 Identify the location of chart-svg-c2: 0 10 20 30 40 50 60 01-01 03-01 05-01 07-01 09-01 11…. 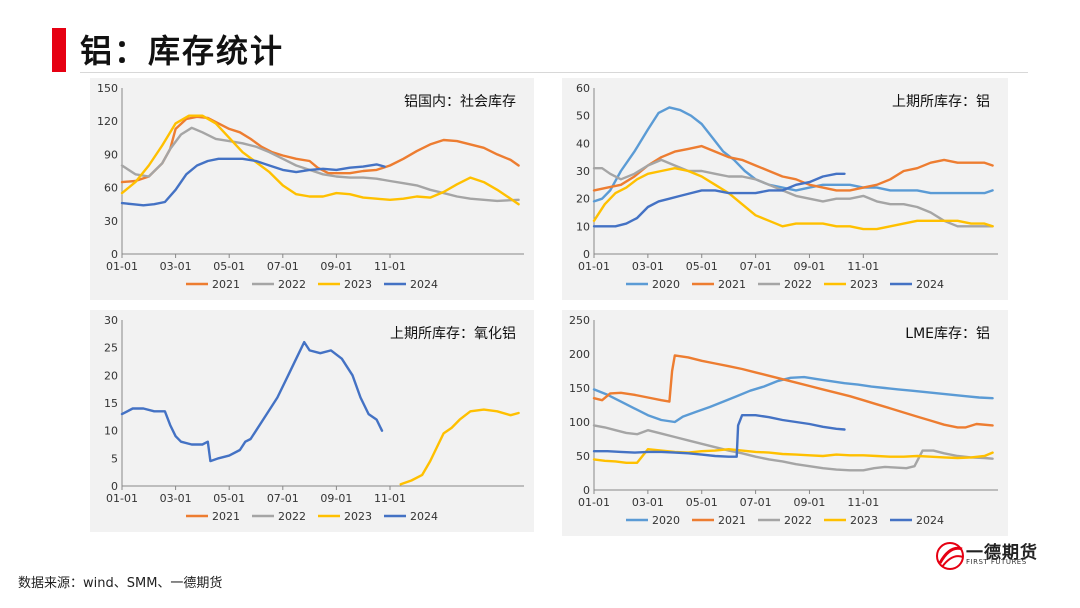
(787, 186).